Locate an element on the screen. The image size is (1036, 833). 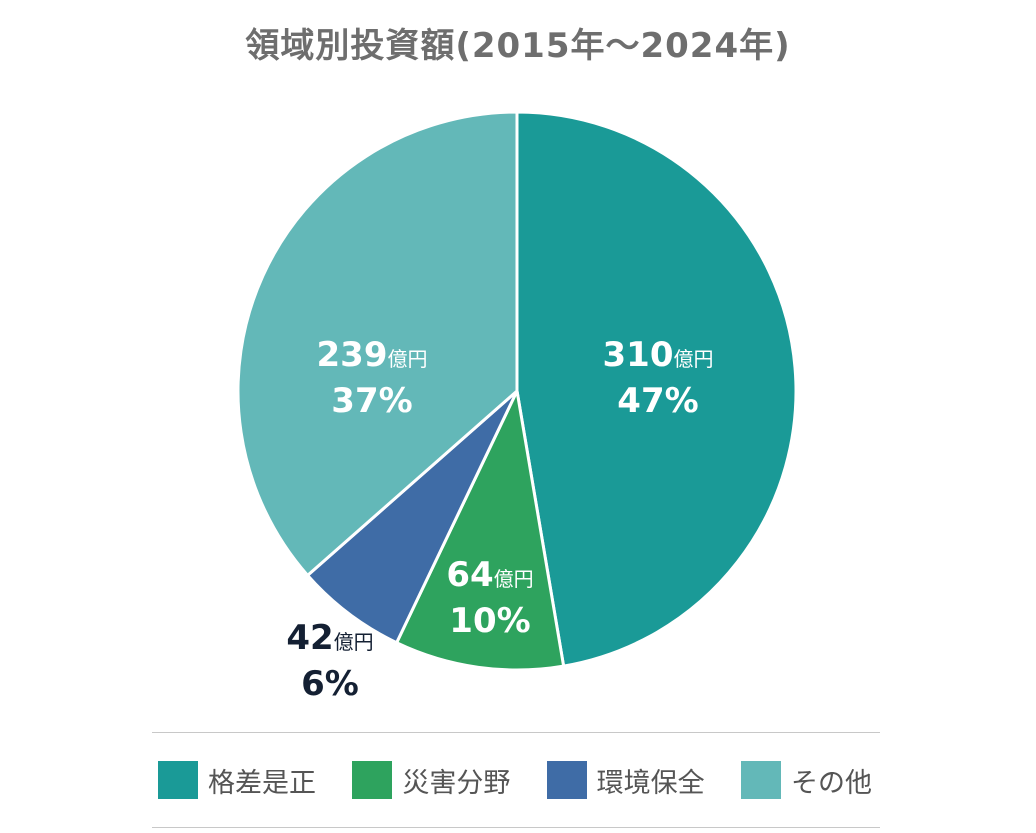
slice-percent-label: 10% is located at coordinates (489, 621).